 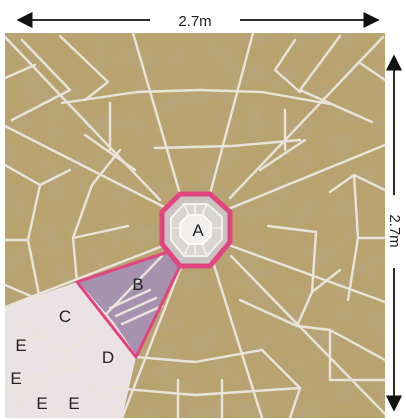 What do you see at coordinates (137, 284) in the screenshot?
I see `region-label-b: B` at bounding box center [137, 284].